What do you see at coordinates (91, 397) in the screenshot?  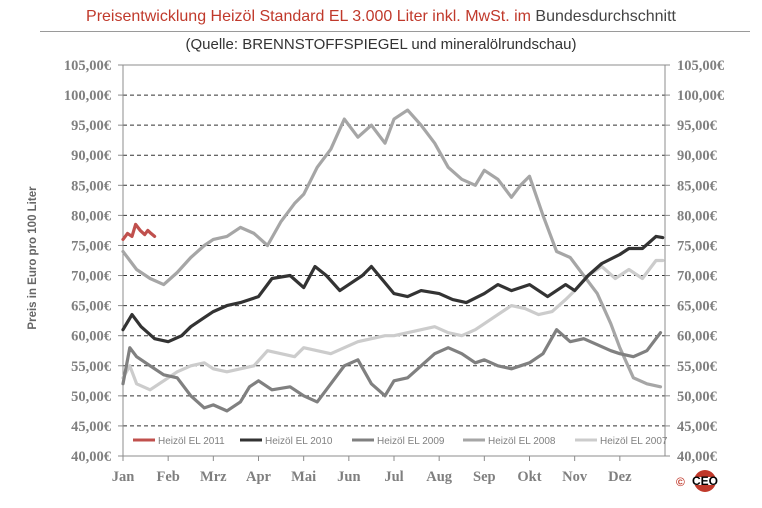 I see `y-tick-label-left: 50,00€` at bounding box center [91, 397].